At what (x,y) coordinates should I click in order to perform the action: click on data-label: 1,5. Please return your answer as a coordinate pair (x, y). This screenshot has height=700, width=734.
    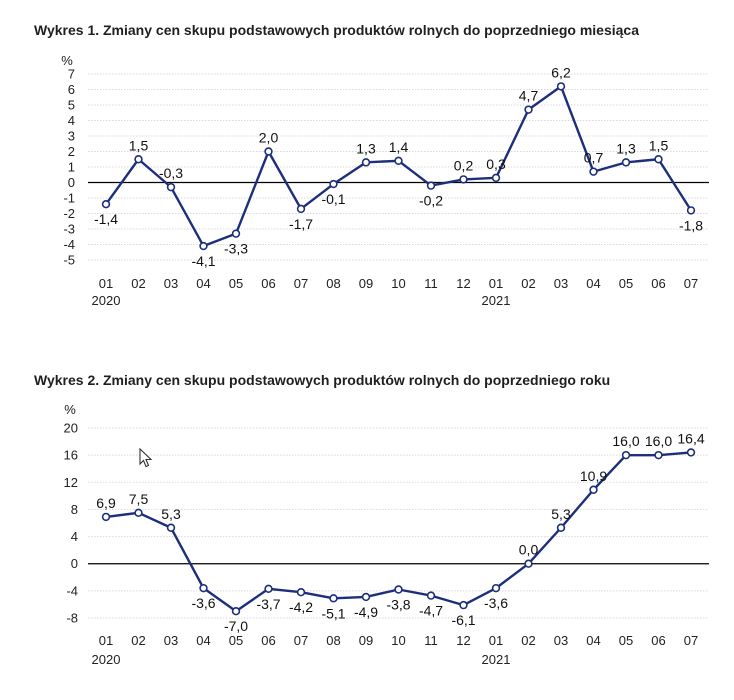
    Looking at the image, I should click on (659, 145).